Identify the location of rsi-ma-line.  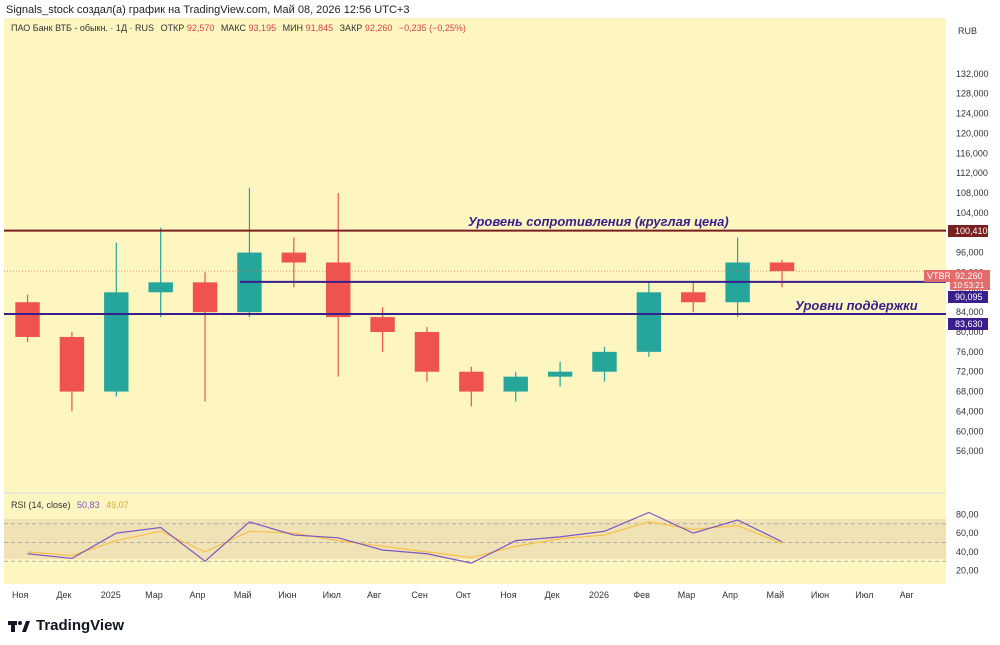
(405, 540).